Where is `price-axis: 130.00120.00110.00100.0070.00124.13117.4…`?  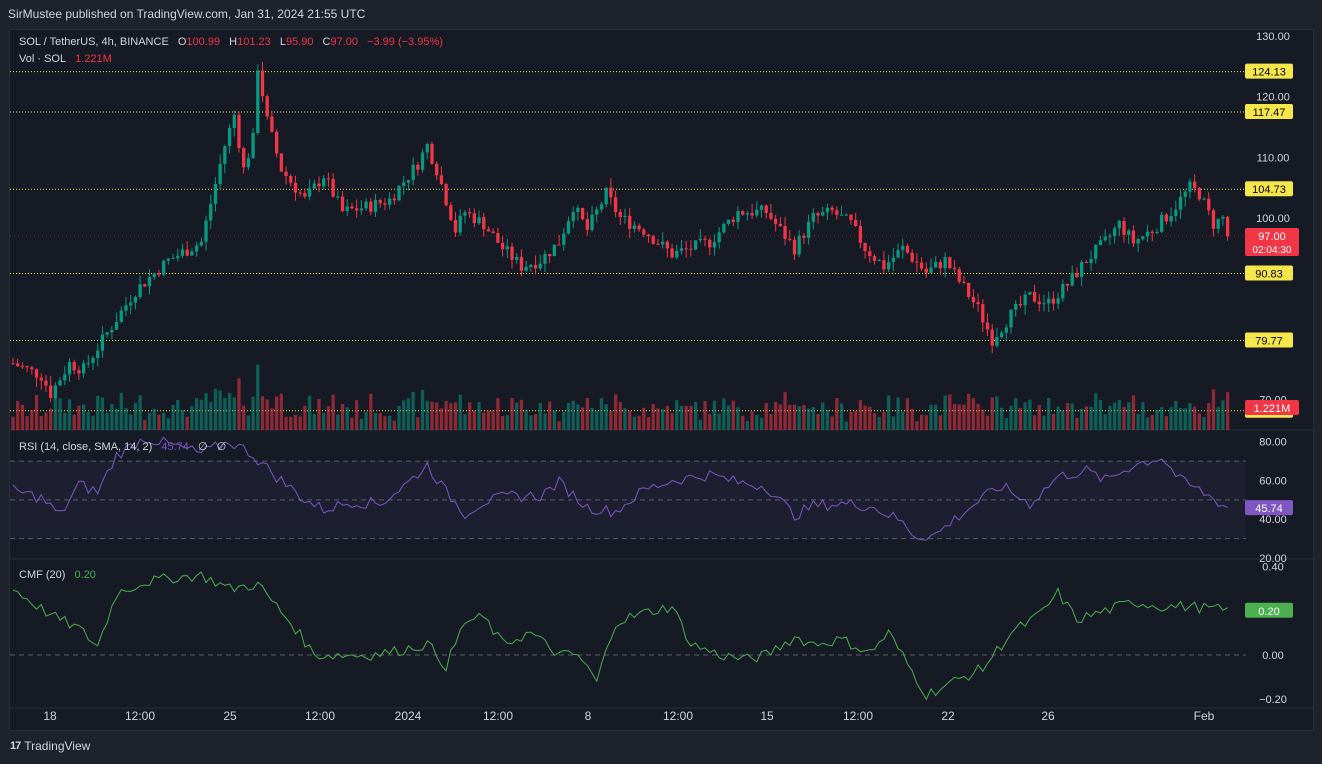
price-axis: 130.00120.00110.00100.0070.00124.13117.4… is located at coordinates (1272, 368).